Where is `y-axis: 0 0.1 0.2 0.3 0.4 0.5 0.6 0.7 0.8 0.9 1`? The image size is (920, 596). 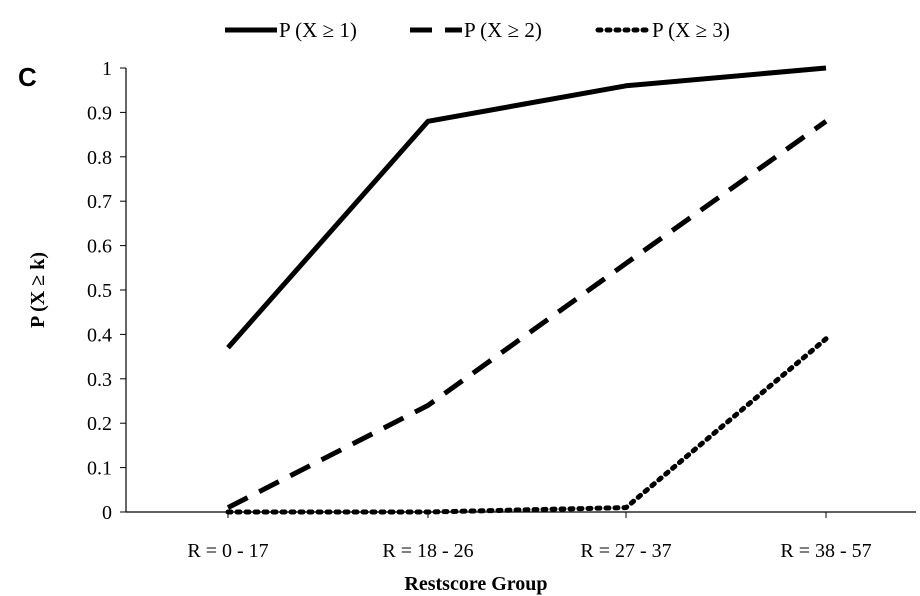 y-axis: 0 0.1 0.2 0.3 0.4 0.5 0.6 0.7 0.8 0.9 1 is located at coordinates (107, 291).